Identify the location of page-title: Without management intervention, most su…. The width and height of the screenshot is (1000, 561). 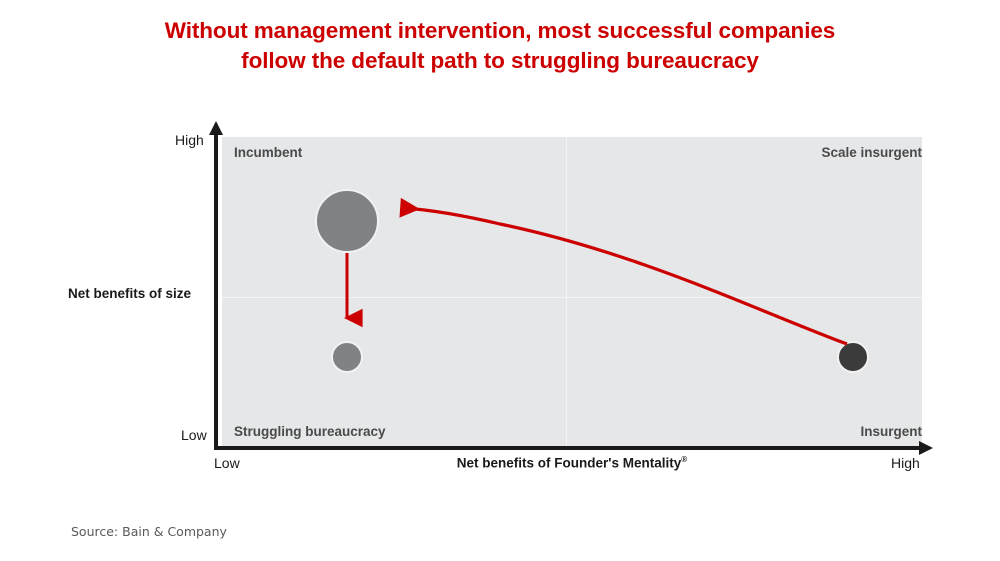
(500, 45).